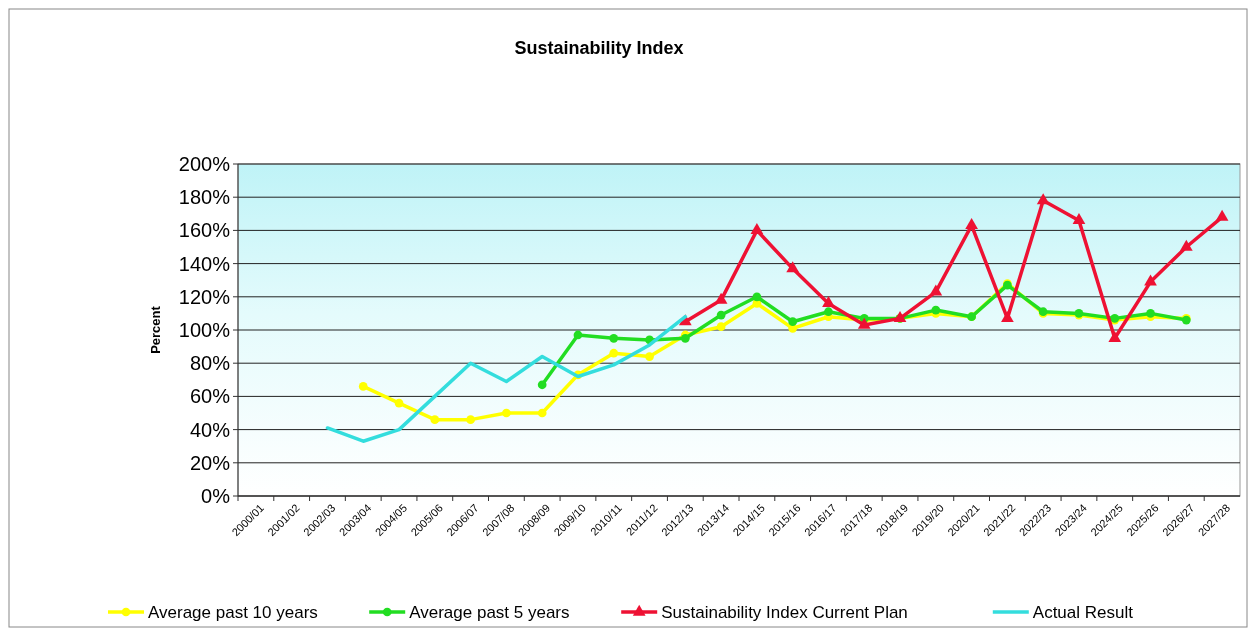  What do you see at coordinates (204, 330) in the screenshot?
I see `y-tick-label: 100%` at bounding box center [204, 330].